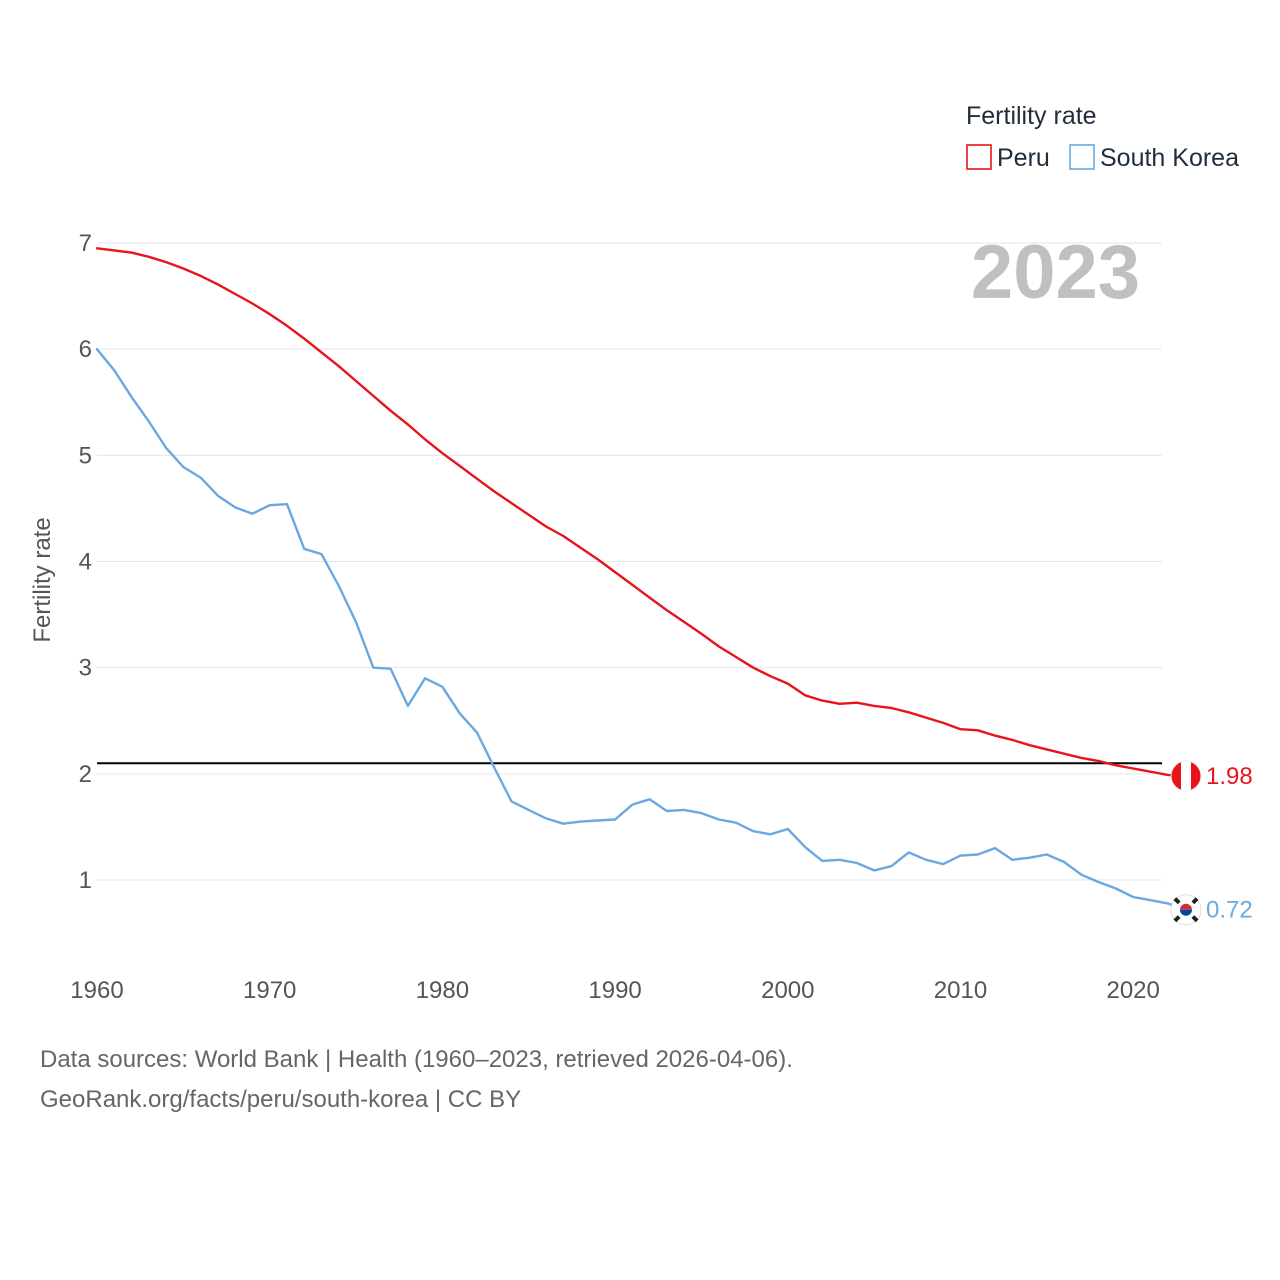  What do you see at coordinates (85, 774) in the screenshot?
I see `y-tick-2: 2` at bounding box center [85, 774].